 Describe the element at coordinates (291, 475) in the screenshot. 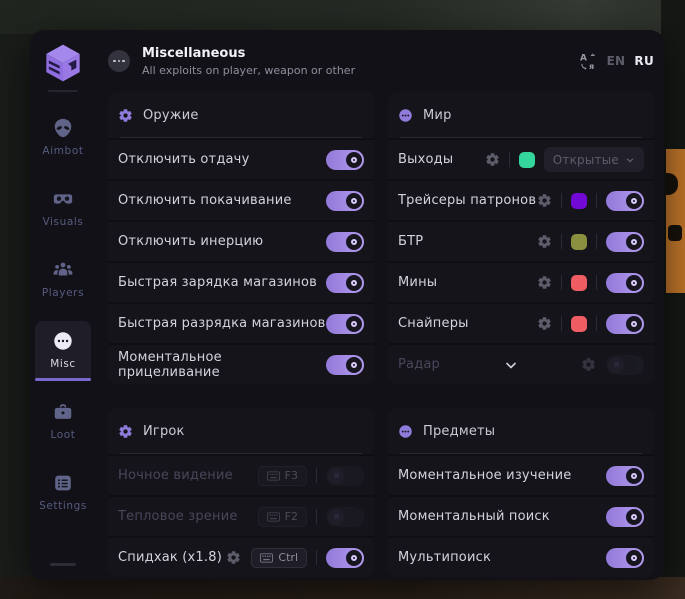

I see `hotkey-label: F3` at that location.